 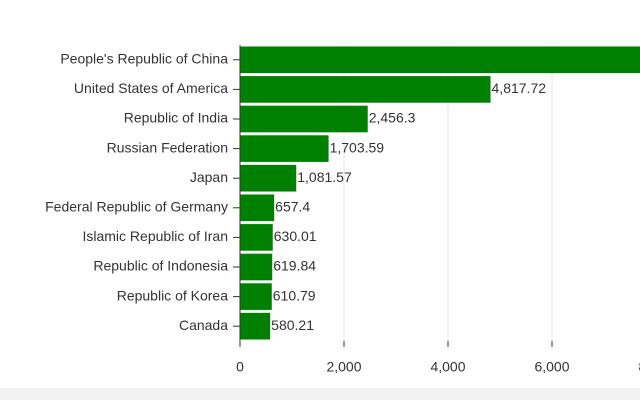 I want to click on y-tick-label: Republic of India, so click(x=176, y=118).